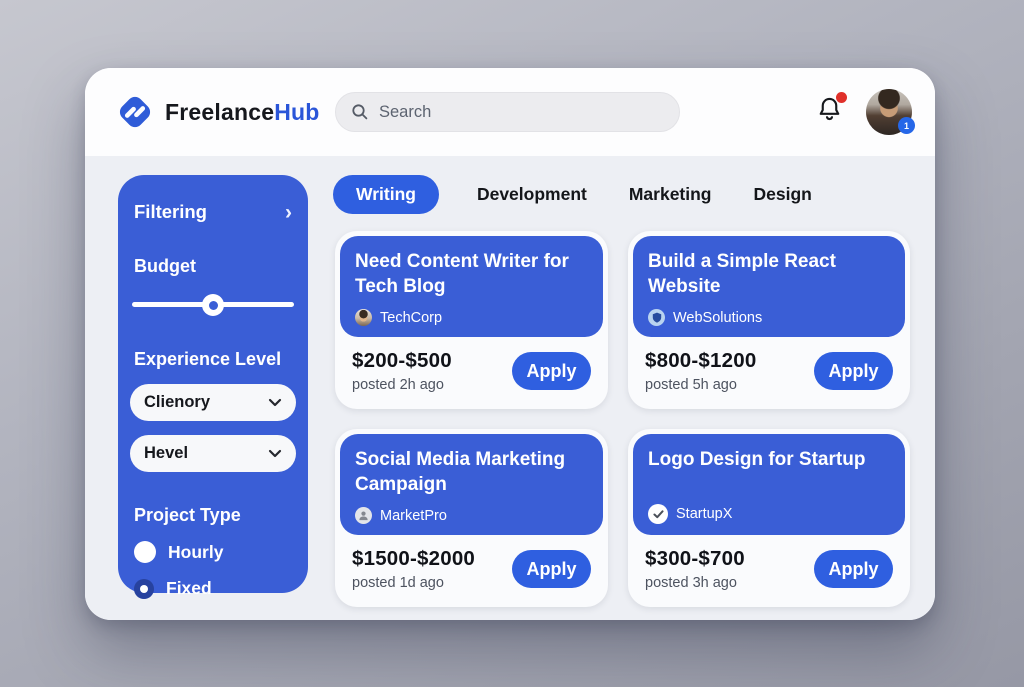  I want to click on job-card-footer: $1500-$2000 posted 1d ago Apply, so click(471, 563).